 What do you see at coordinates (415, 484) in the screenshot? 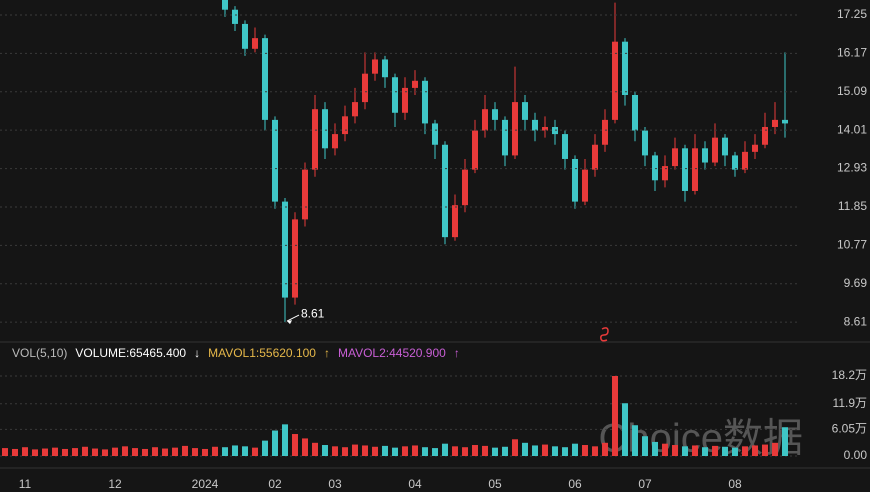
I see `x-tick-label: 04` at bounding box center [415, 484].